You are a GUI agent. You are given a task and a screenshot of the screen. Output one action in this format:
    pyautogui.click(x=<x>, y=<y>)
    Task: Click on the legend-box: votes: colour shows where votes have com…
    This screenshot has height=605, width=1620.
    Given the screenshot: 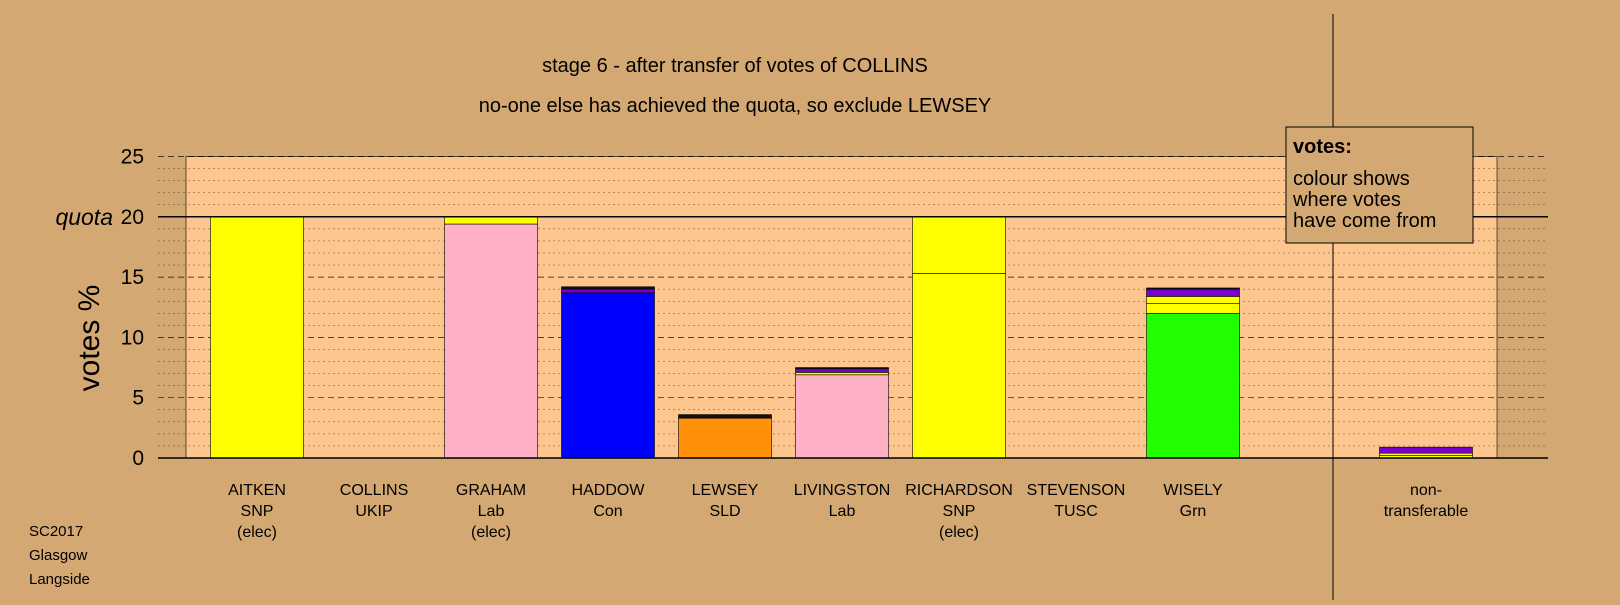 What is the action you would take?
    pyautogui.click(x=1379, y=185)
    